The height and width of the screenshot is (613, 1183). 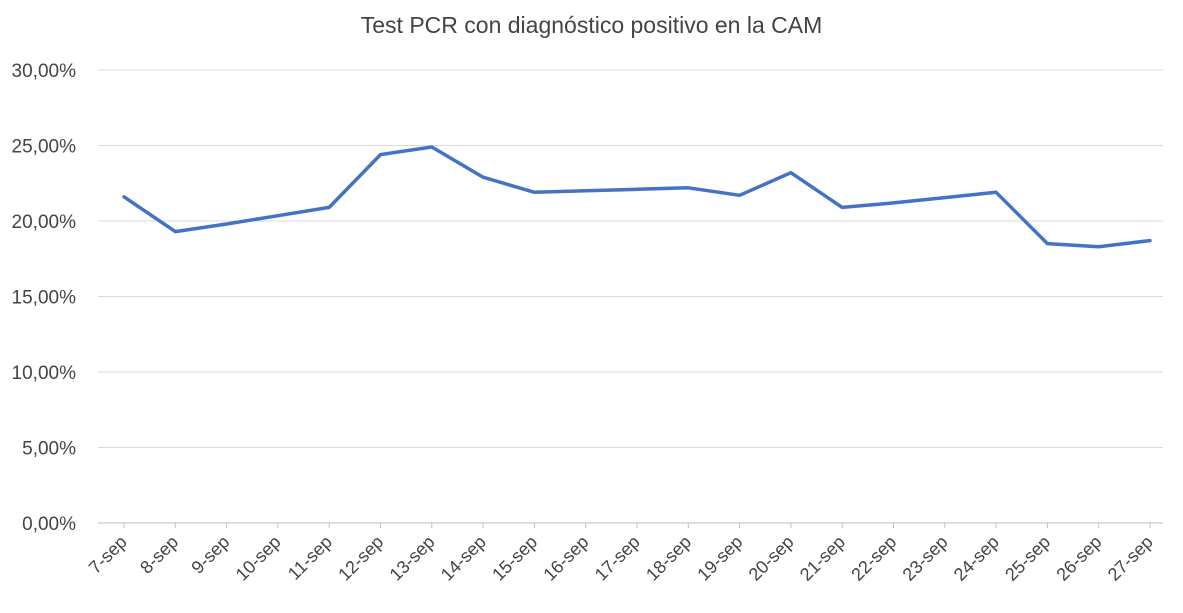 What do you see at coordinates (360, 558) in the screenshot?
I see `x-tick-label: 12-sep` at bounding box center [360, 558].